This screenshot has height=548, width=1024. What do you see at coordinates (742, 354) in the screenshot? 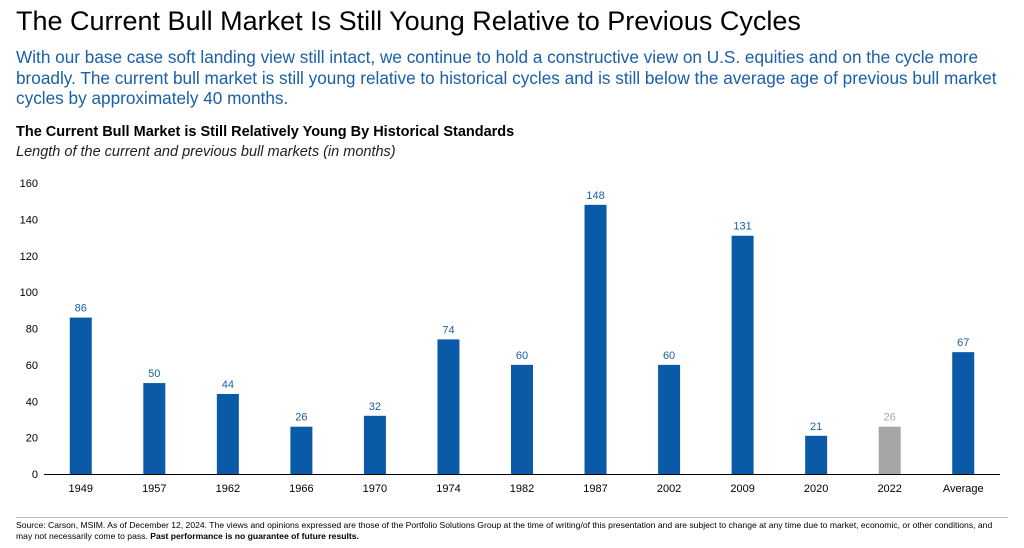
I see `bar-2009` at bounding box center [742, 354].